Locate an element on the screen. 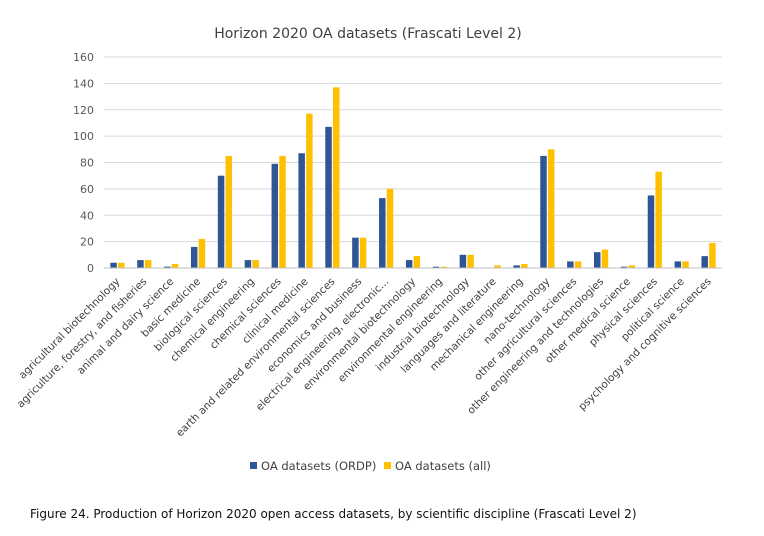 This screenshot has width=764, height=536. y-tick-label: 60 is located at coordinates (87, 189).